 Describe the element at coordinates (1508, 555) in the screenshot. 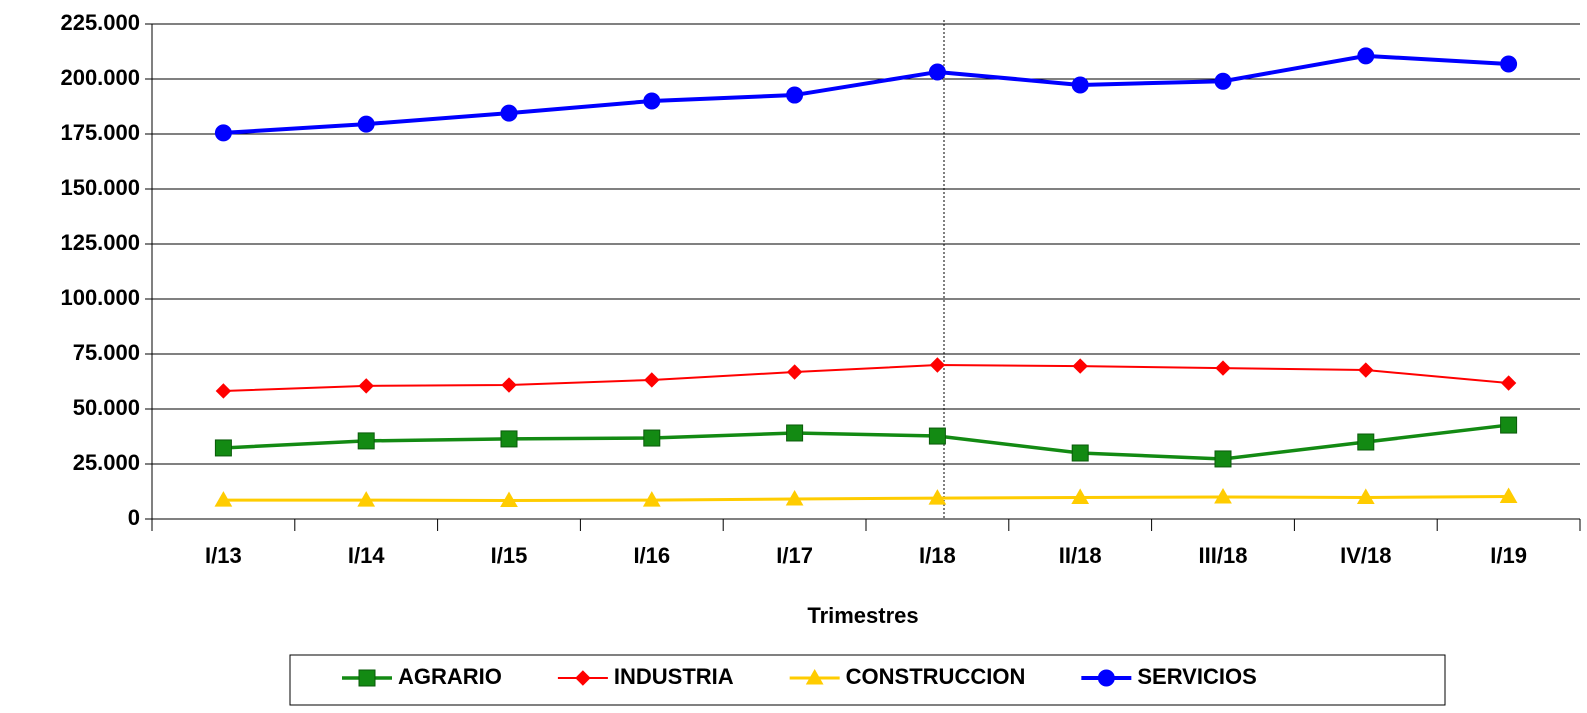

I see `x-tick-label: I/19` at that location.